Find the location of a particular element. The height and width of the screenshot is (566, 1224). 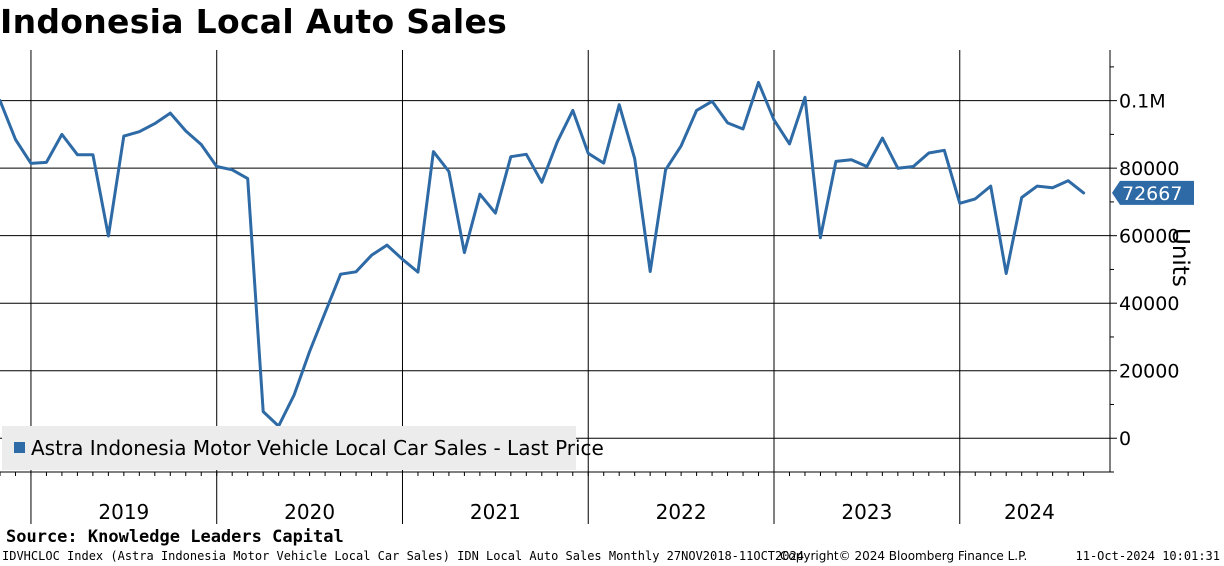

x-year-label: 2024 is located at coordinates (1029, 512).